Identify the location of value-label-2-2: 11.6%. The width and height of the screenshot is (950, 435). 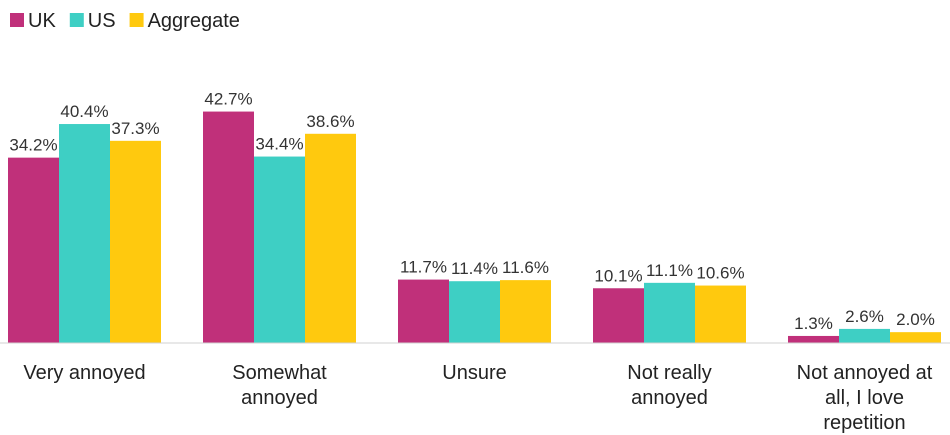
(525, 267).